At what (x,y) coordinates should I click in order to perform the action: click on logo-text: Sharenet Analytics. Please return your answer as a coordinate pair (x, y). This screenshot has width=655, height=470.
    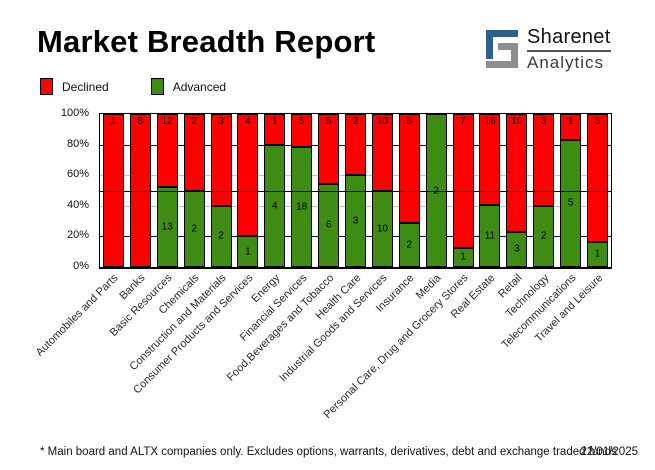
    Looking at the image, I should click on (569, 49).